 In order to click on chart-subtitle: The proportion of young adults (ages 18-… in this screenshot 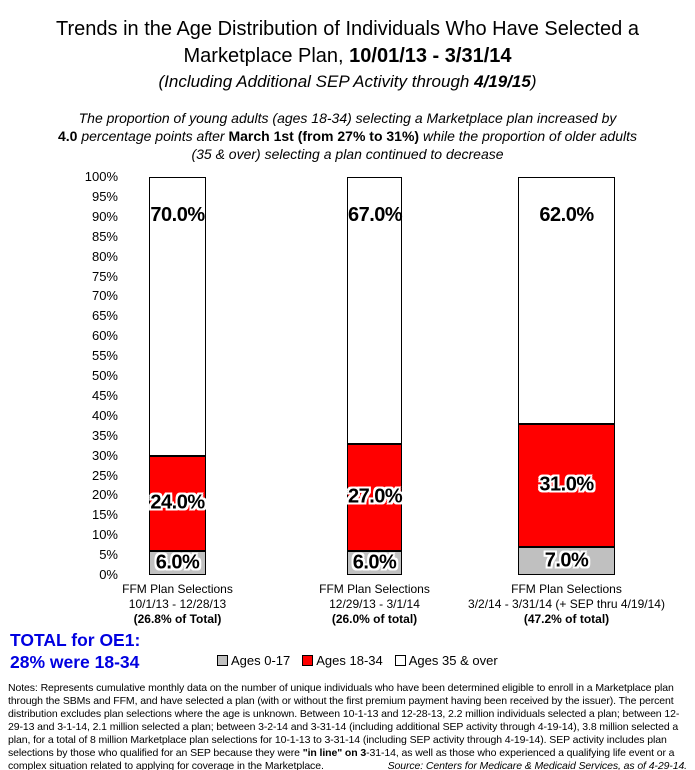, I will do `click(347, 136)`.